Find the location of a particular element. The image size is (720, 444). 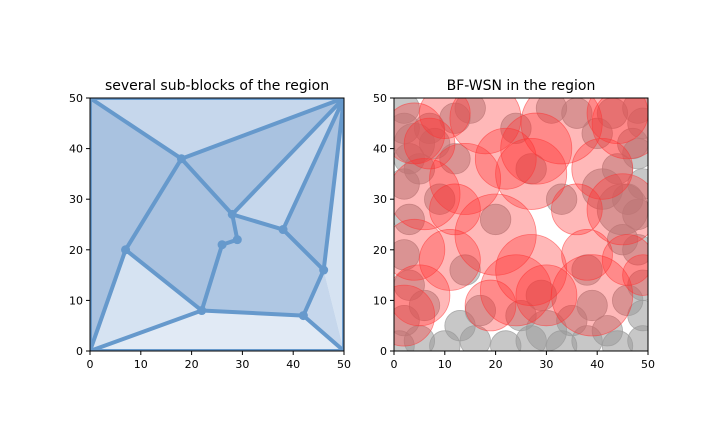

bf-wsn-x-tick-label: 0 is located at coordinates (394, 364).